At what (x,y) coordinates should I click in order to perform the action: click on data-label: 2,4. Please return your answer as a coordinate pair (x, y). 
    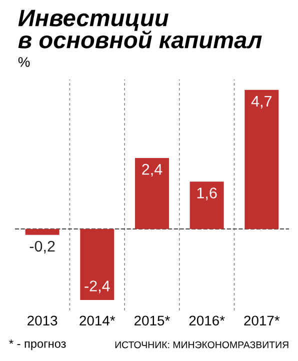
    Looking at the image, I should click on (152, 170).